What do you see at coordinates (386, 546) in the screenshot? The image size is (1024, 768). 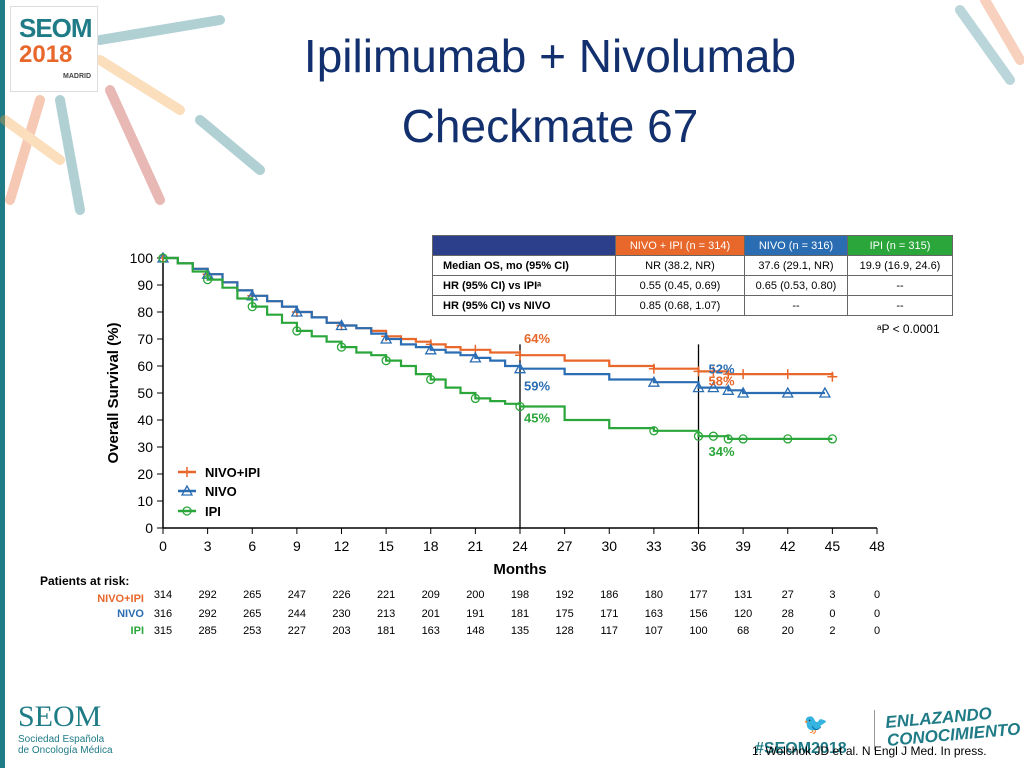 I see `x-tick-label: 15` at bounding box center [386, 546].